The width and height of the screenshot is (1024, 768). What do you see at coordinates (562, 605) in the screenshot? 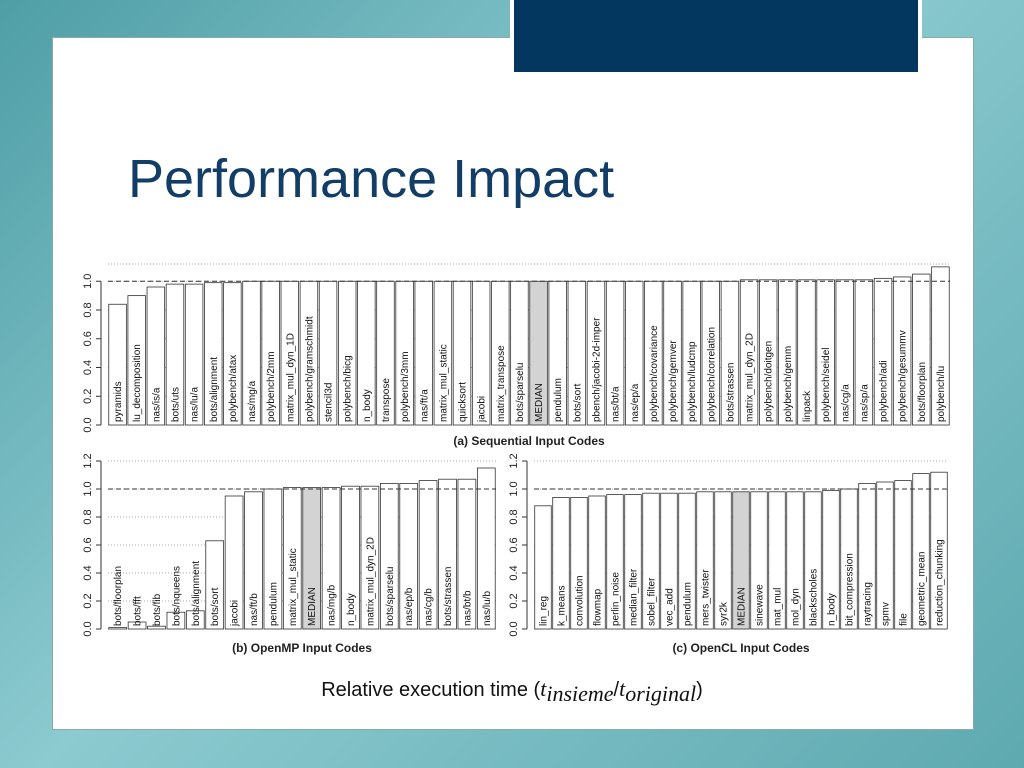
I see `bar-label: k_means` at bounding box center [562, 605].